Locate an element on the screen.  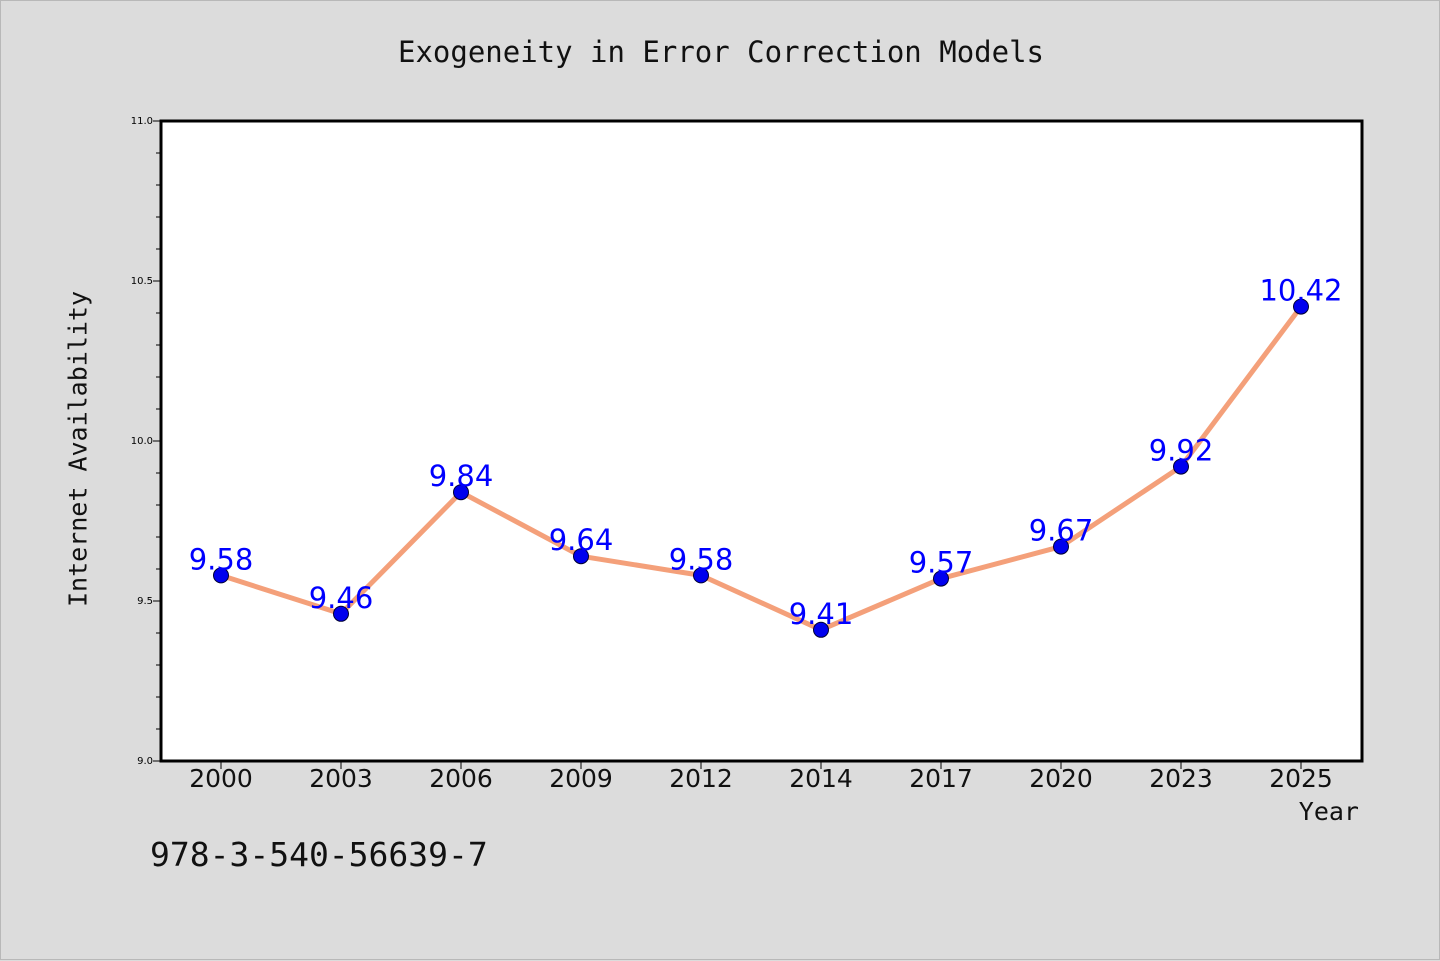
x-tick-label: 2025 is located at coordinates (1301, 778).